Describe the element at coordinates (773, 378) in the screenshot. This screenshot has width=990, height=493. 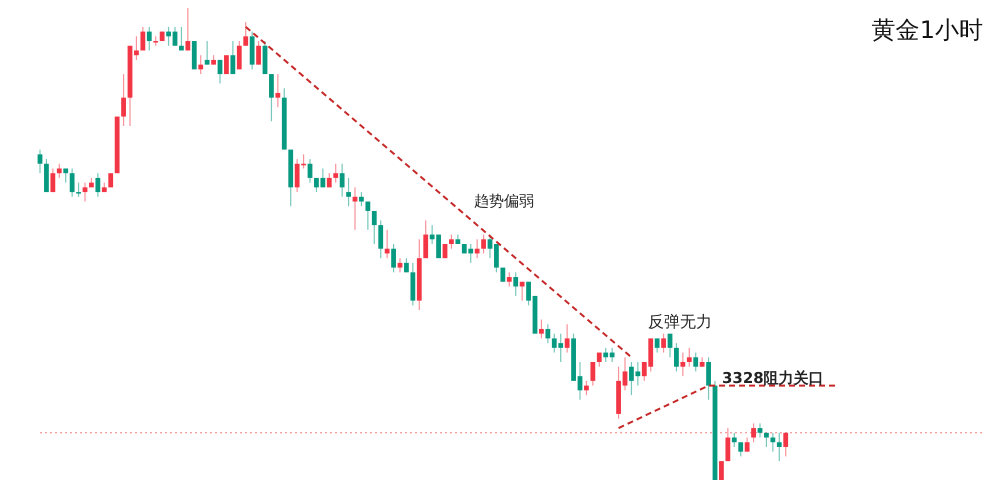
I see `annotation: 3328阻力关口` at that location.